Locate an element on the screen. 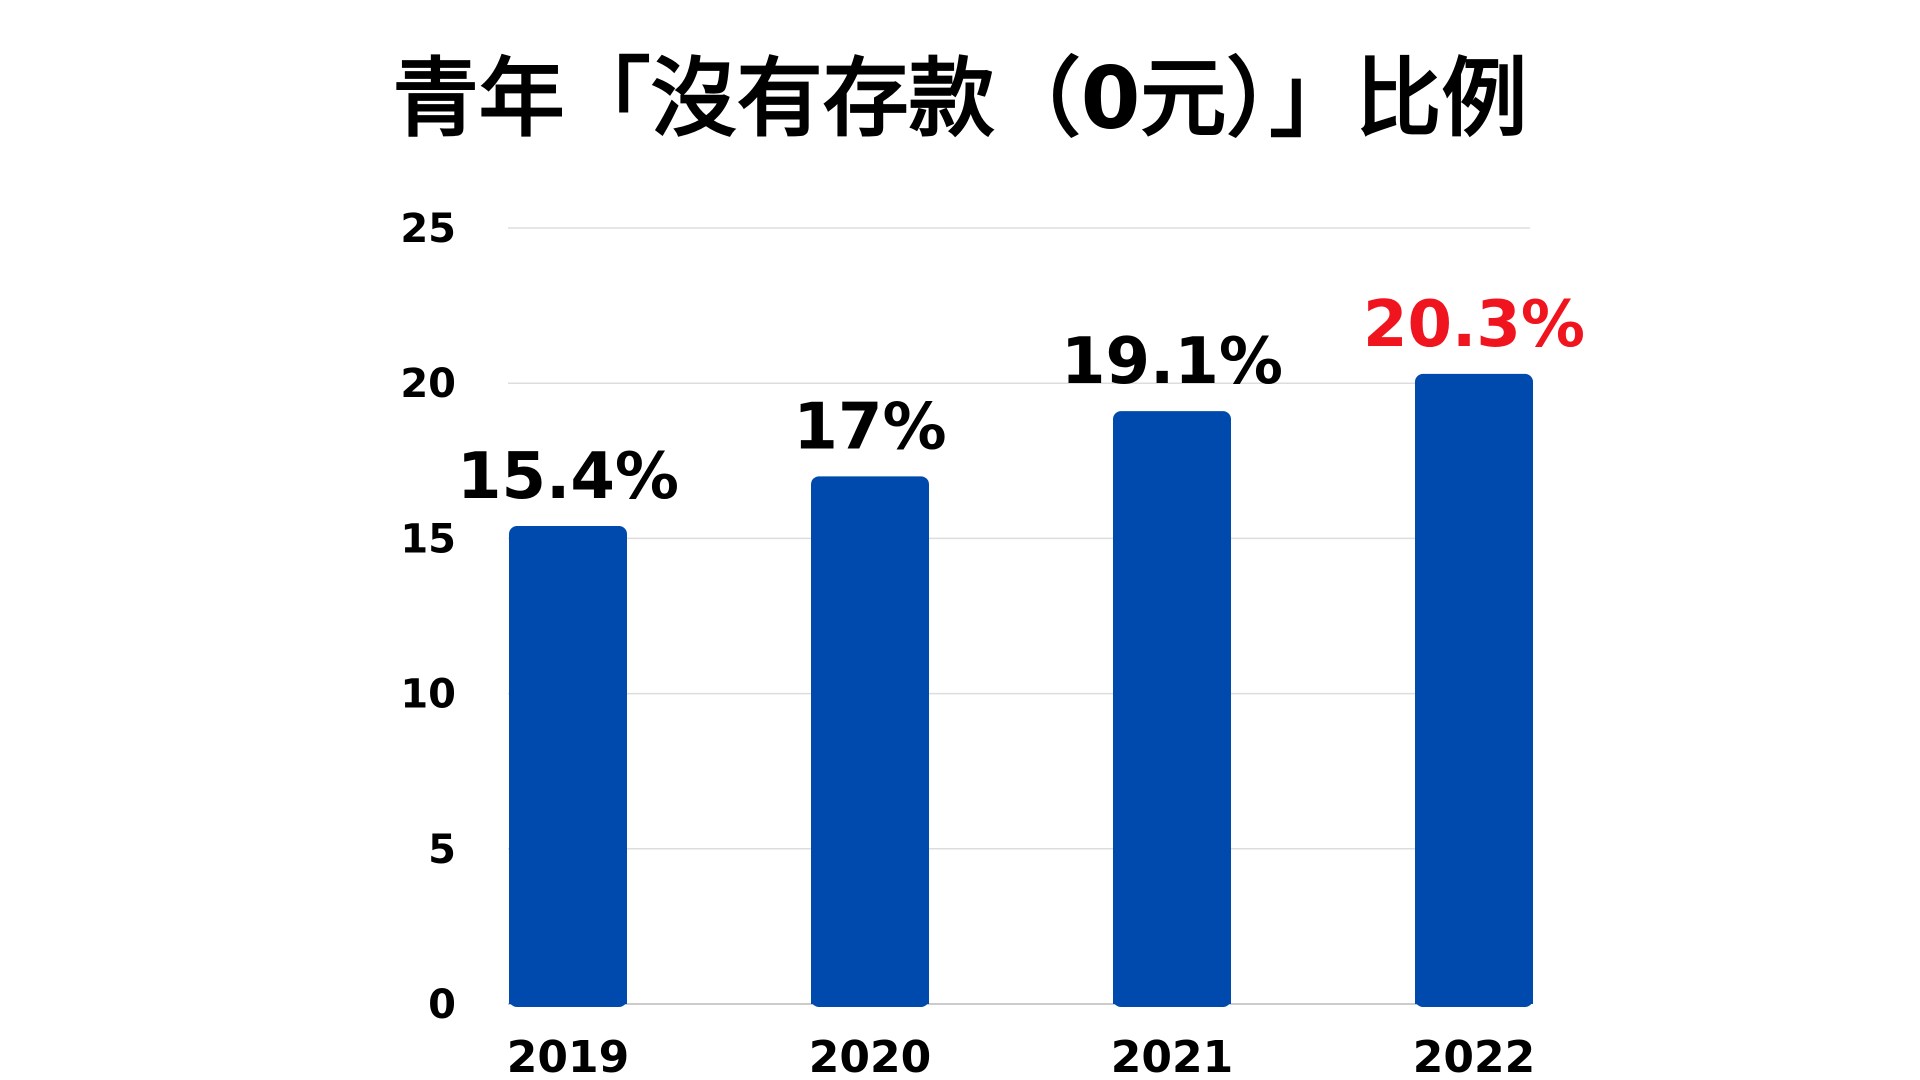  y-tick-label: 15 is located at coordinates (428, 539).